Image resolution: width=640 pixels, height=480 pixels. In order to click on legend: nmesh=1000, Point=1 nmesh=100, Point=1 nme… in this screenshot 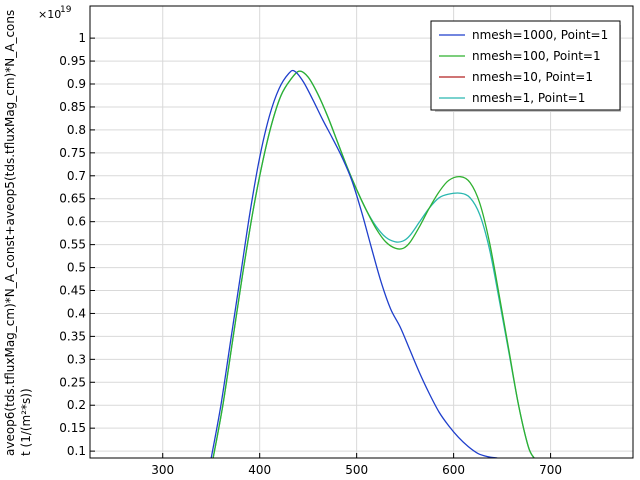, I will do `click(525, 66)`.